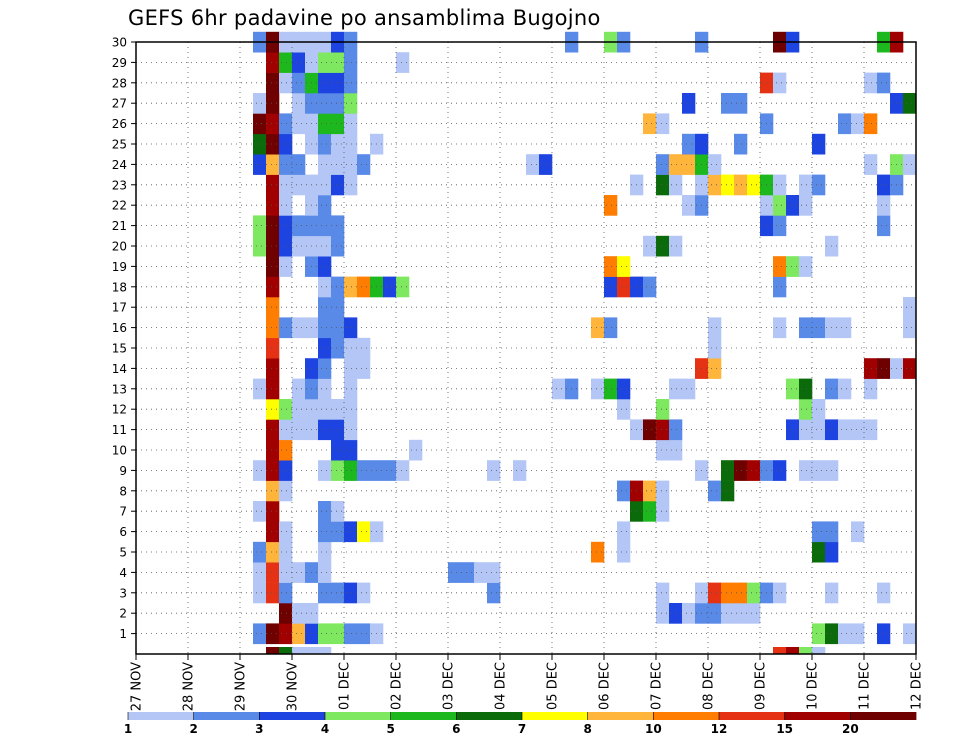 The width and height of the screenshot is (960, 742). Describe the element at coordinates (123, 614) in the screenshot. I see `y-tick-label: 2` at that location.